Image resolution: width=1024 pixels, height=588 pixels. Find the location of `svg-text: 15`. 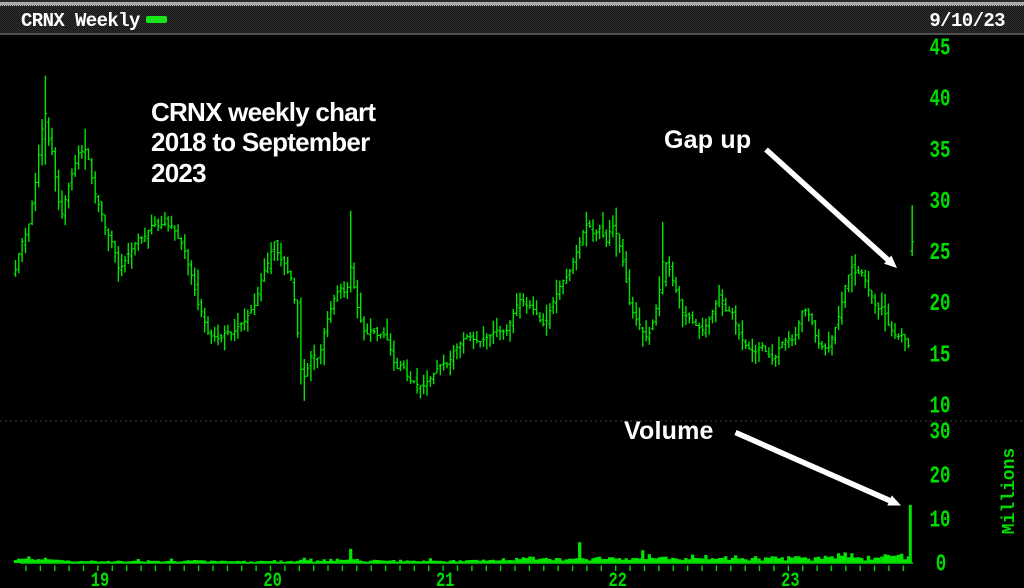

svg-text: 15 is located at coordinates (940, 355).